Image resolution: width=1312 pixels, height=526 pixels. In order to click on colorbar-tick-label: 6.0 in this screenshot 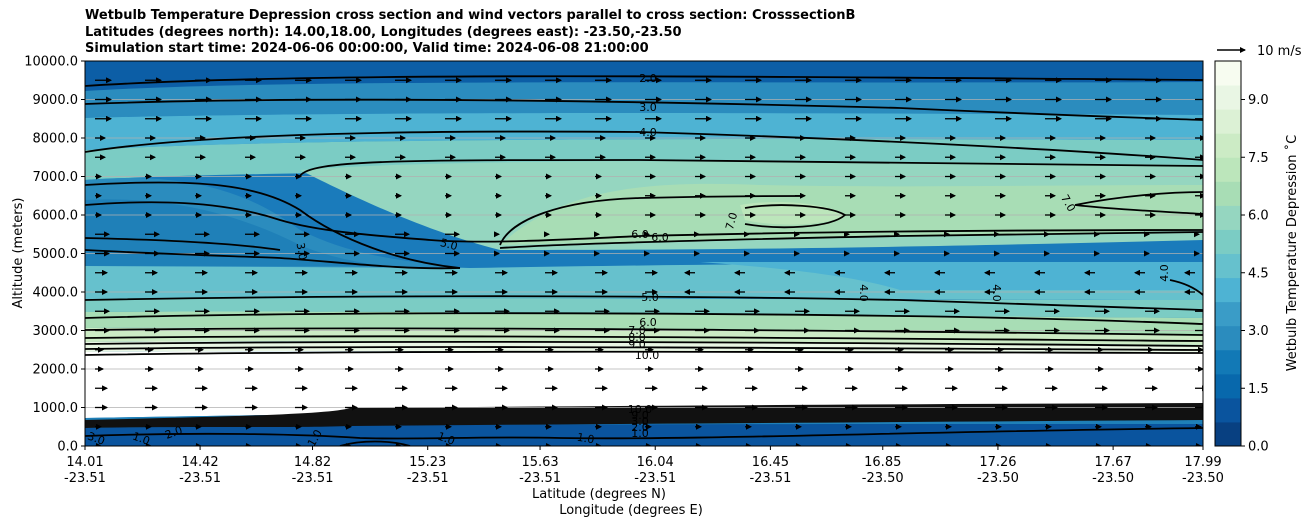, I will do `click(1258, 216)`.